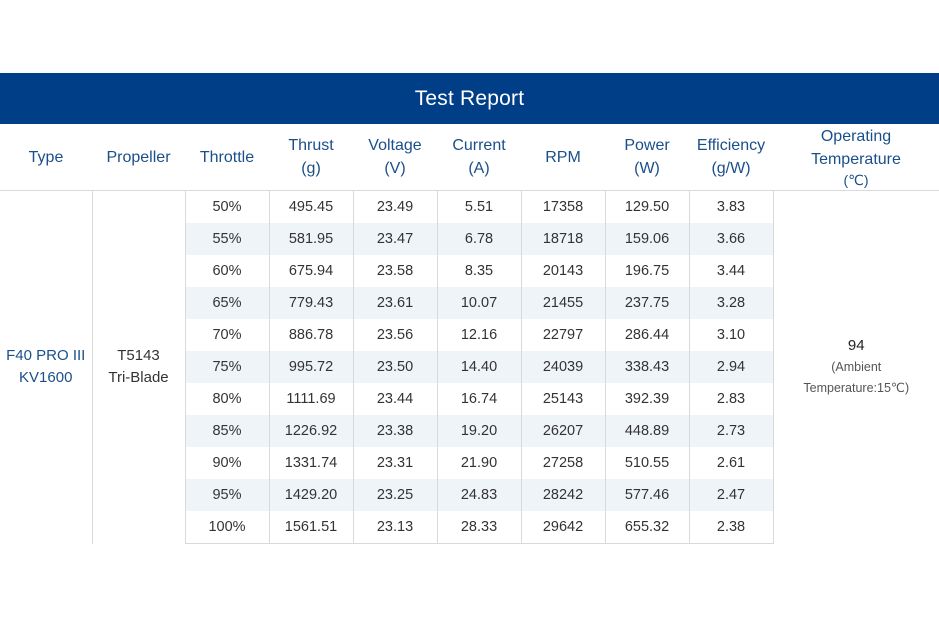  Describe the element at coordinates (395, 463) in the screenshot. I see `voltage-cell: 23.31` at that location.